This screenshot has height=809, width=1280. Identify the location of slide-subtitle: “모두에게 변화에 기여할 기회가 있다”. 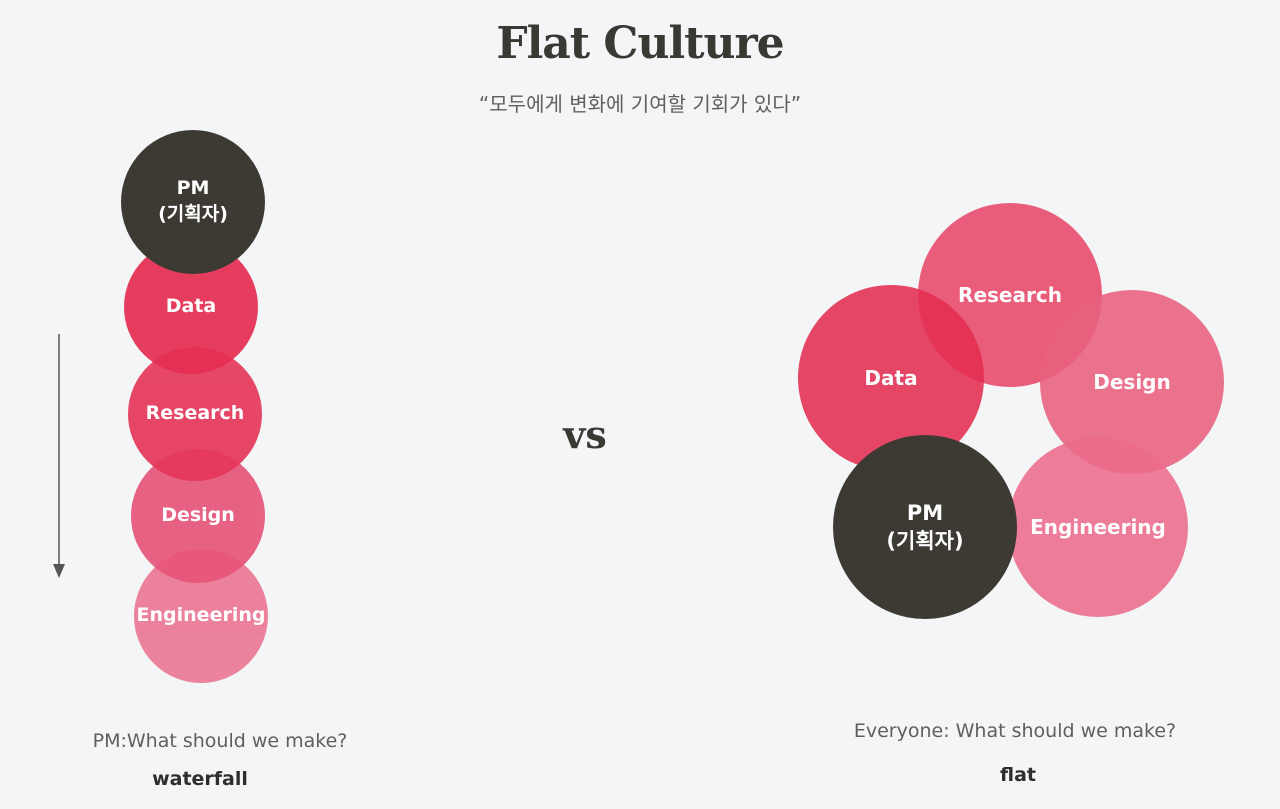
(640, 104).